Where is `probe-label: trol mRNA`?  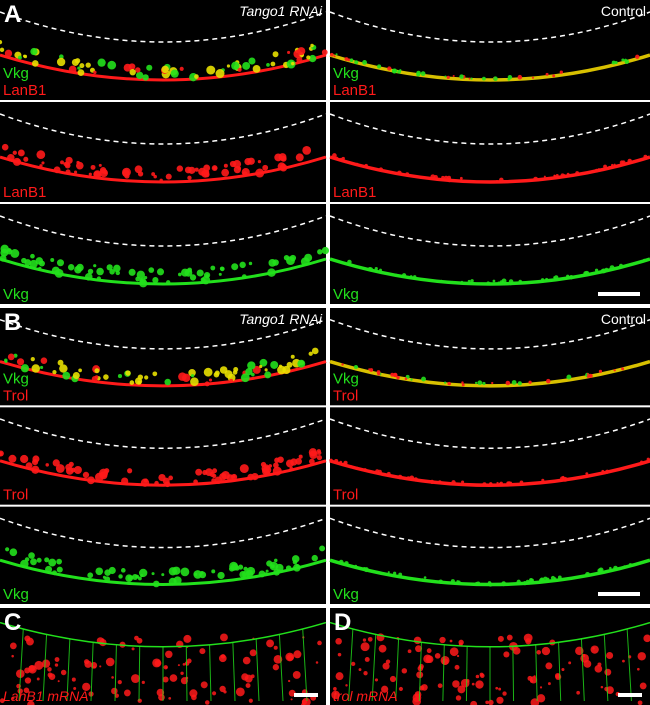 probe-label: trol mRNA is located at coordinates (365, 696).